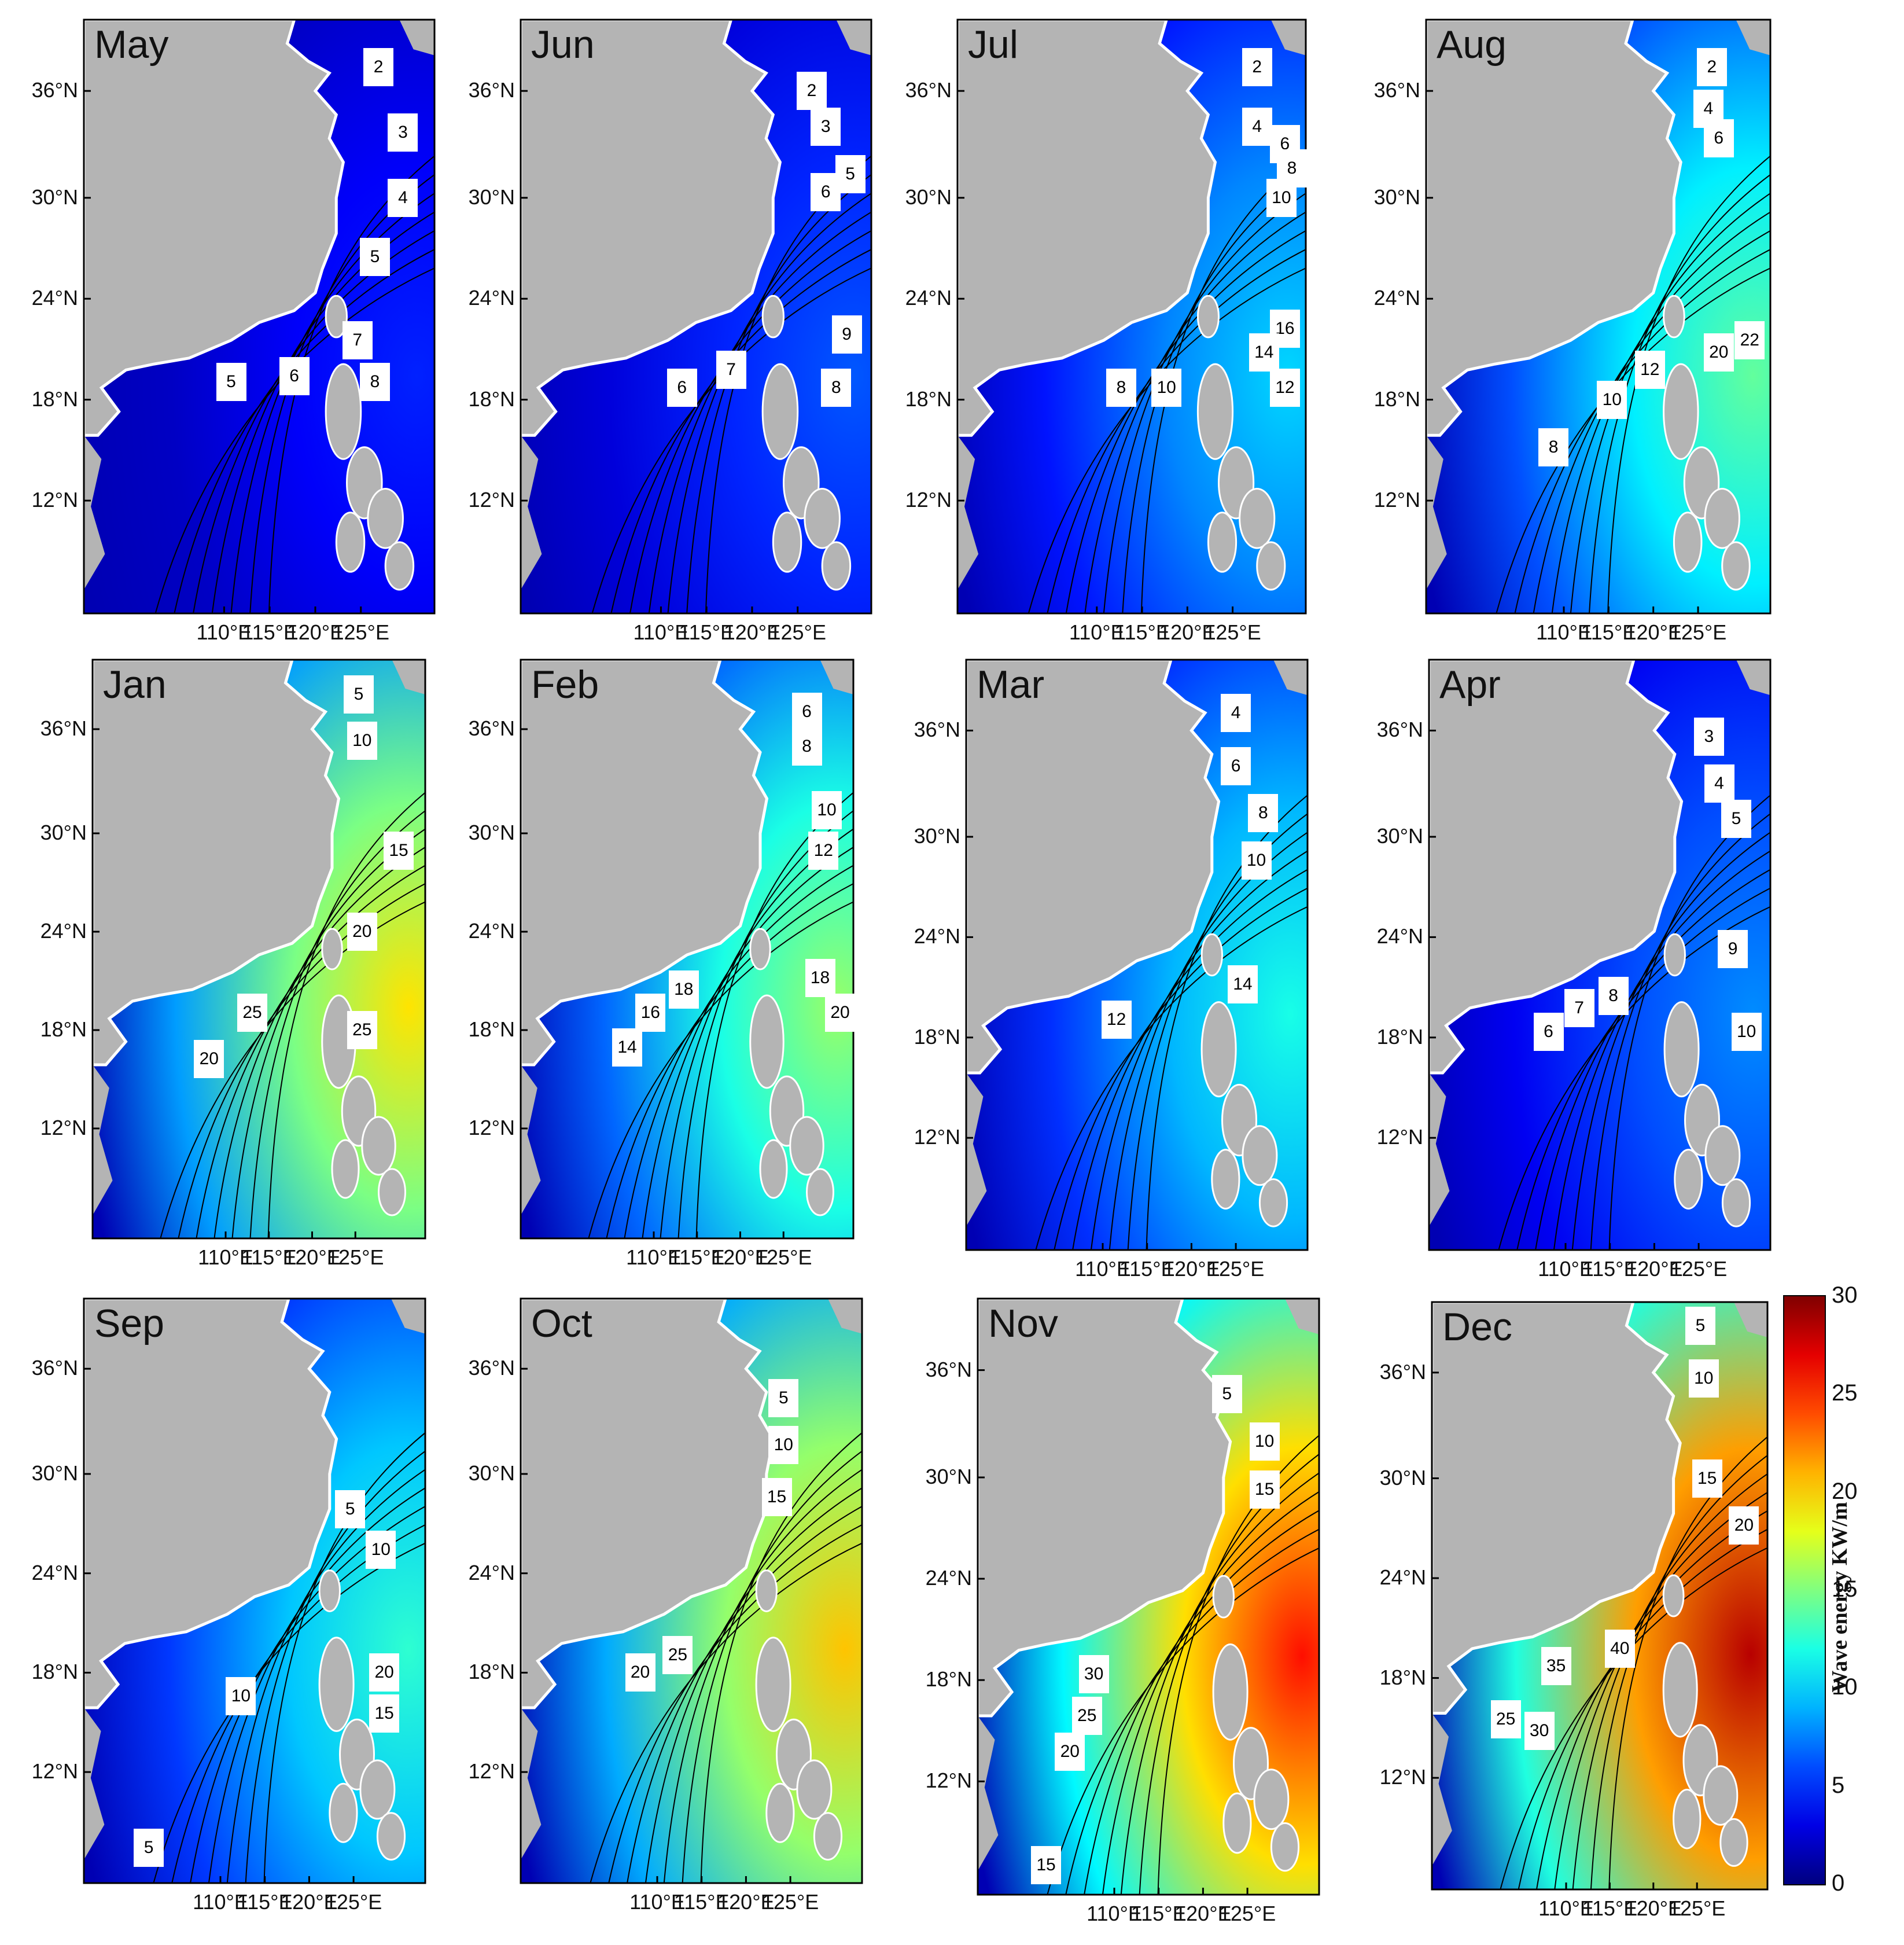  What do you see at coordinates (1472, 45) in the screenshot?
I see `panel-month-title: Aug` at bounding box center [1472, 45].